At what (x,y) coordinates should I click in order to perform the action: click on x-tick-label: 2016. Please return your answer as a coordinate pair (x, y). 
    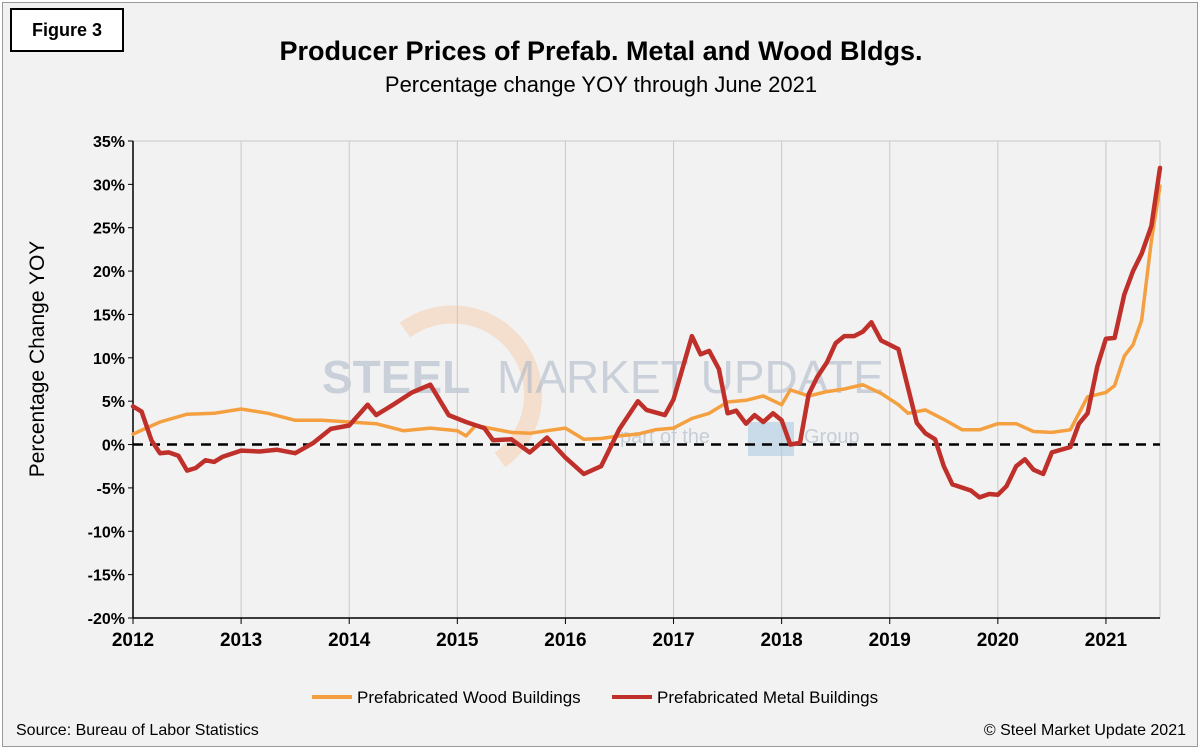
    Looking at the image, I should click on (565, 640).